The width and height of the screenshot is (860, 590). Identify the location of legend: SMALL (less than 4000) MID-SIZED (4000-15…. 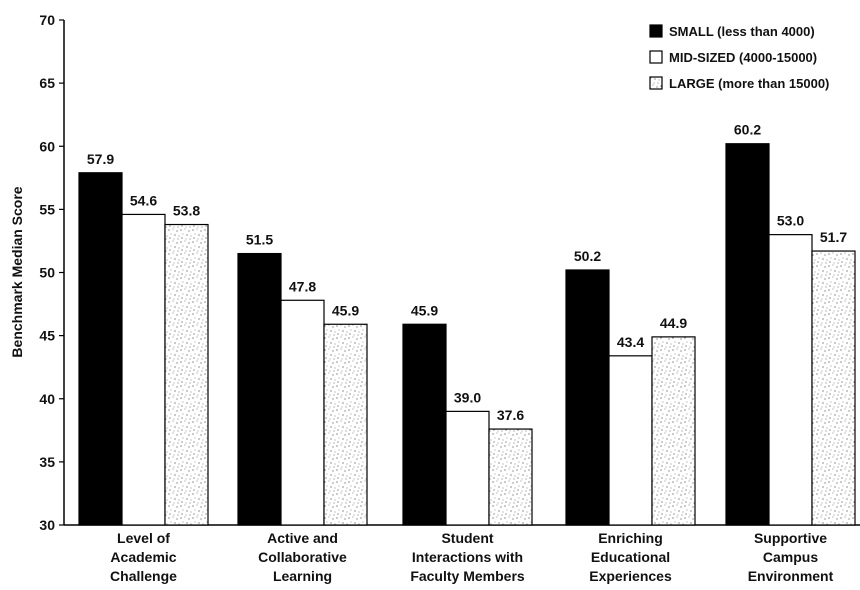
(739, 57).